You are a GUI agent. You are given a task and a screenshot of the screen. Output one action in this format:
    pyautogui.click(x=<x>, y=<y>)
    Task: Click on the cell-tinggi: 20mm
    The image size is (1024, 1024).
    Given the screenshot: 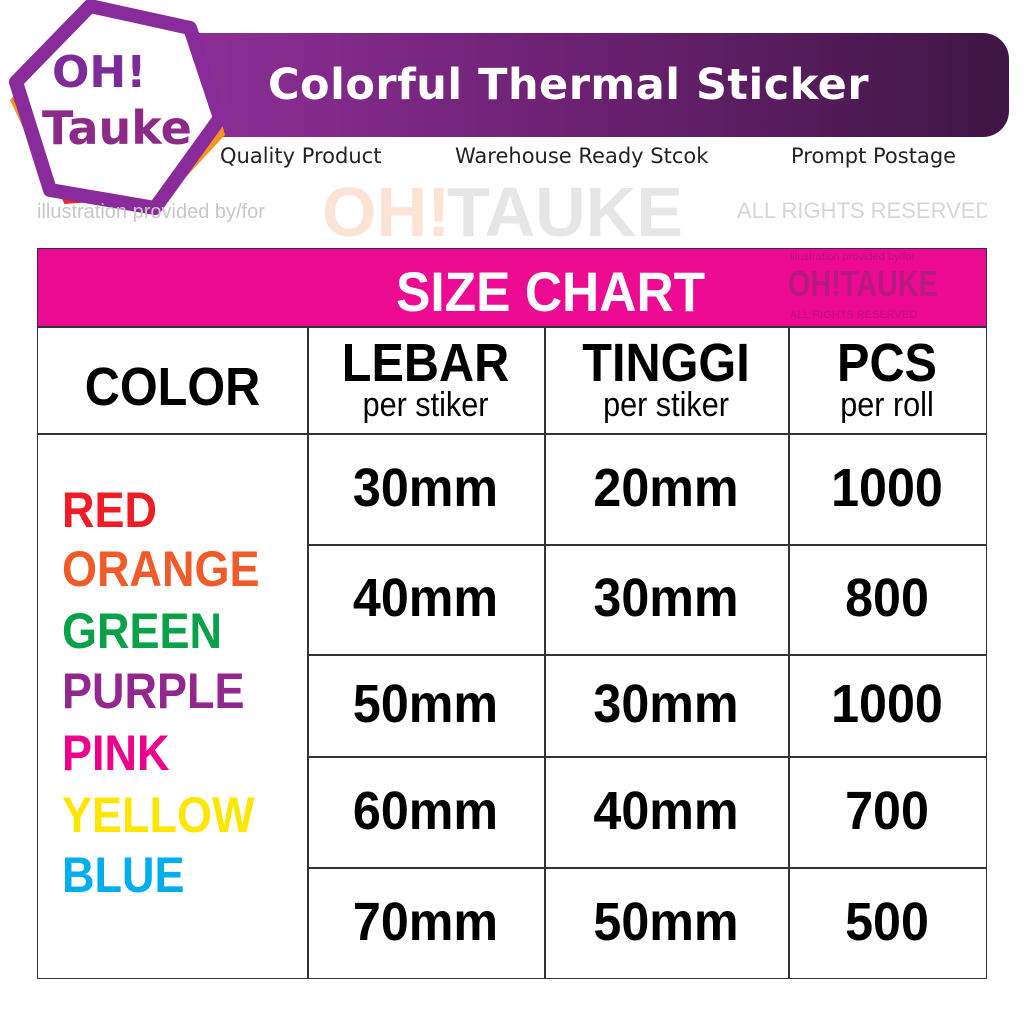 What is the action you would take?
    pyautogui.click(x=666, y=487)
    